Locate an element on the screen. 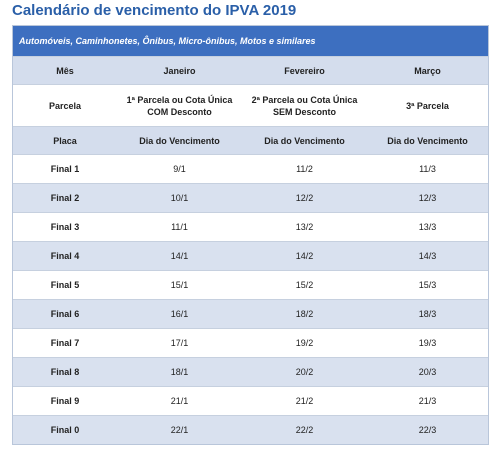 The height and width of the screenshot is (456, 498). month-march: Março is located at coordinates (427, 70).